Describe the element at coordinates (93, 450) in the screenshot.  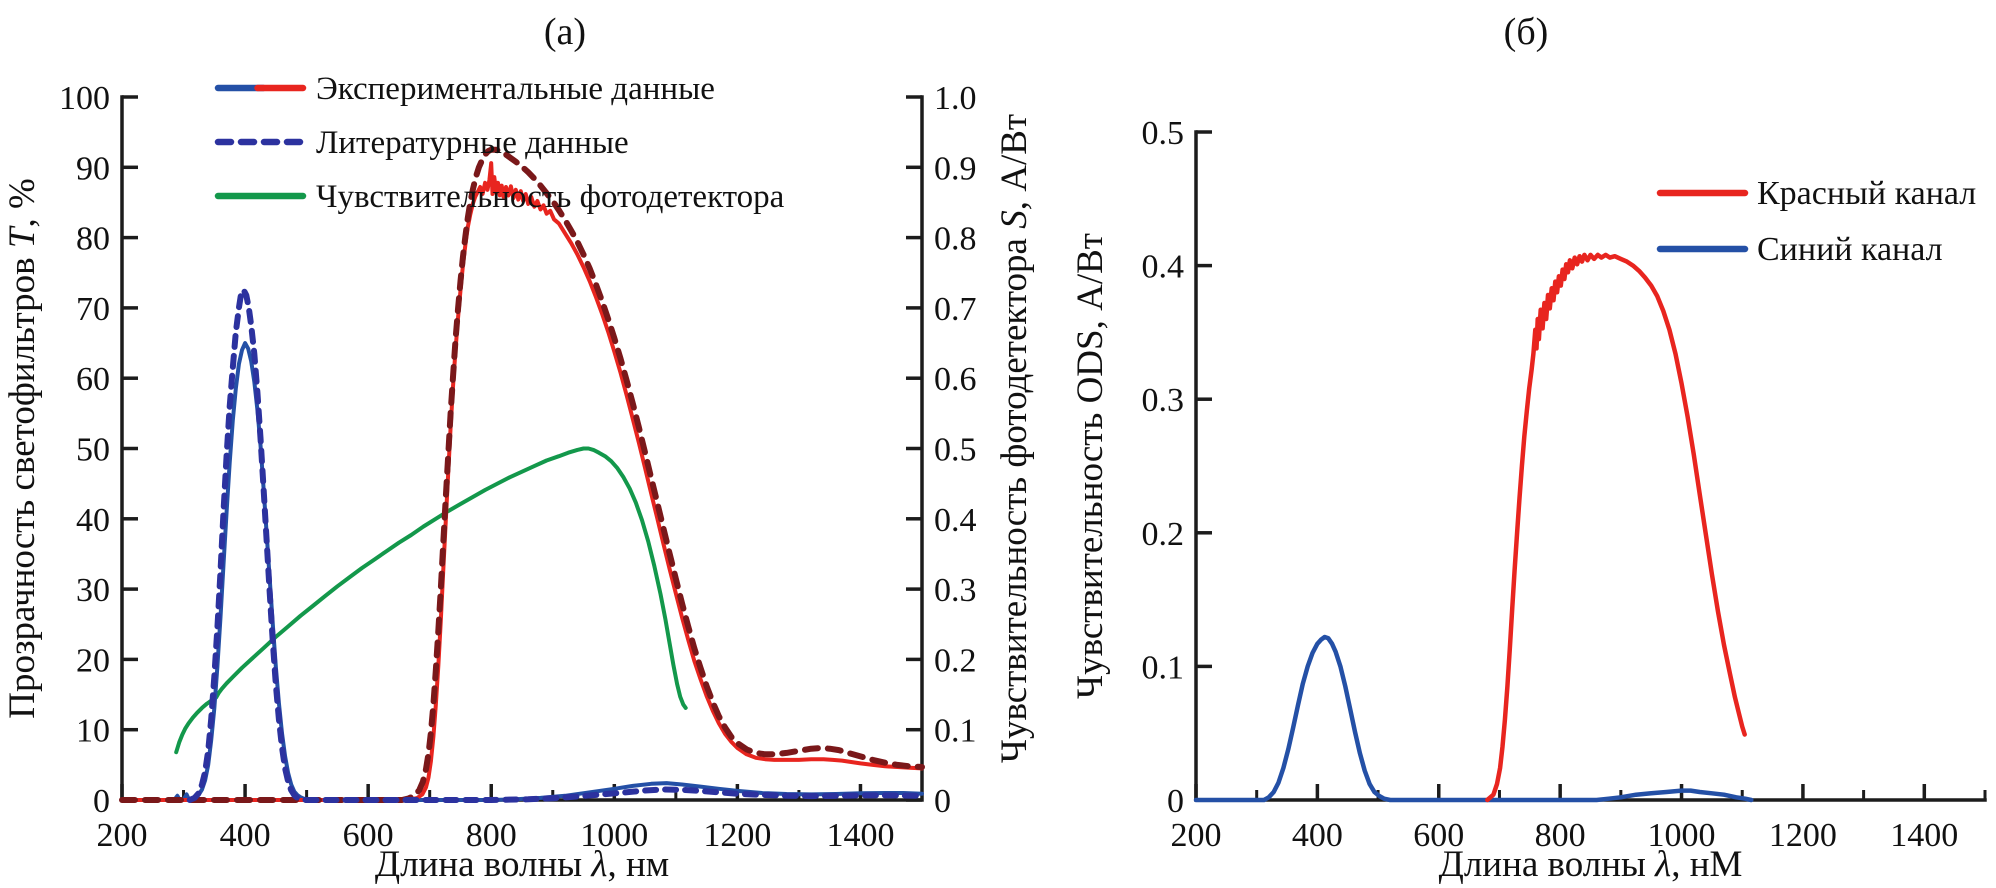
I see `y-left-tick-label: 50` at that location.